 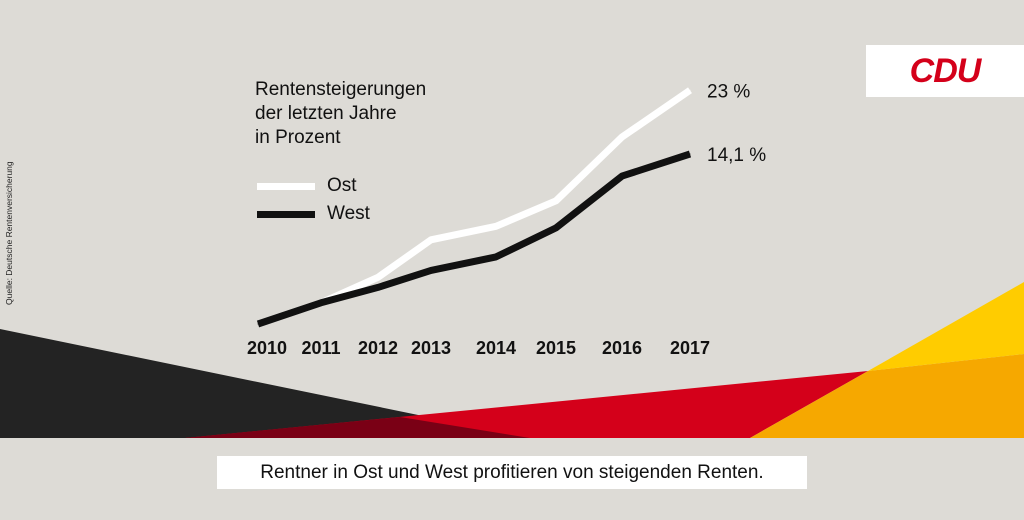 I want to click on red-band, so click(x=526, y=404).